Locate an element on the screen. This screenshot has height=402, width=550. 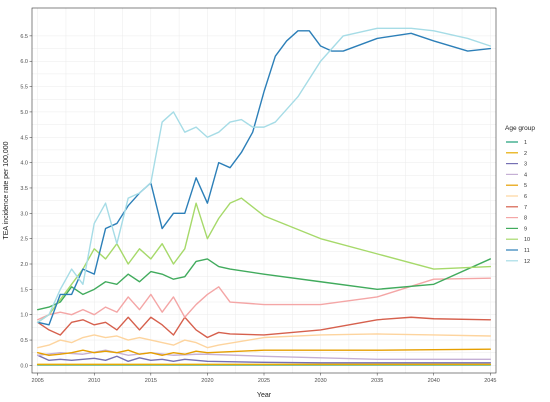
x-tick-label: 2020 is located at coordinates (207, 381).